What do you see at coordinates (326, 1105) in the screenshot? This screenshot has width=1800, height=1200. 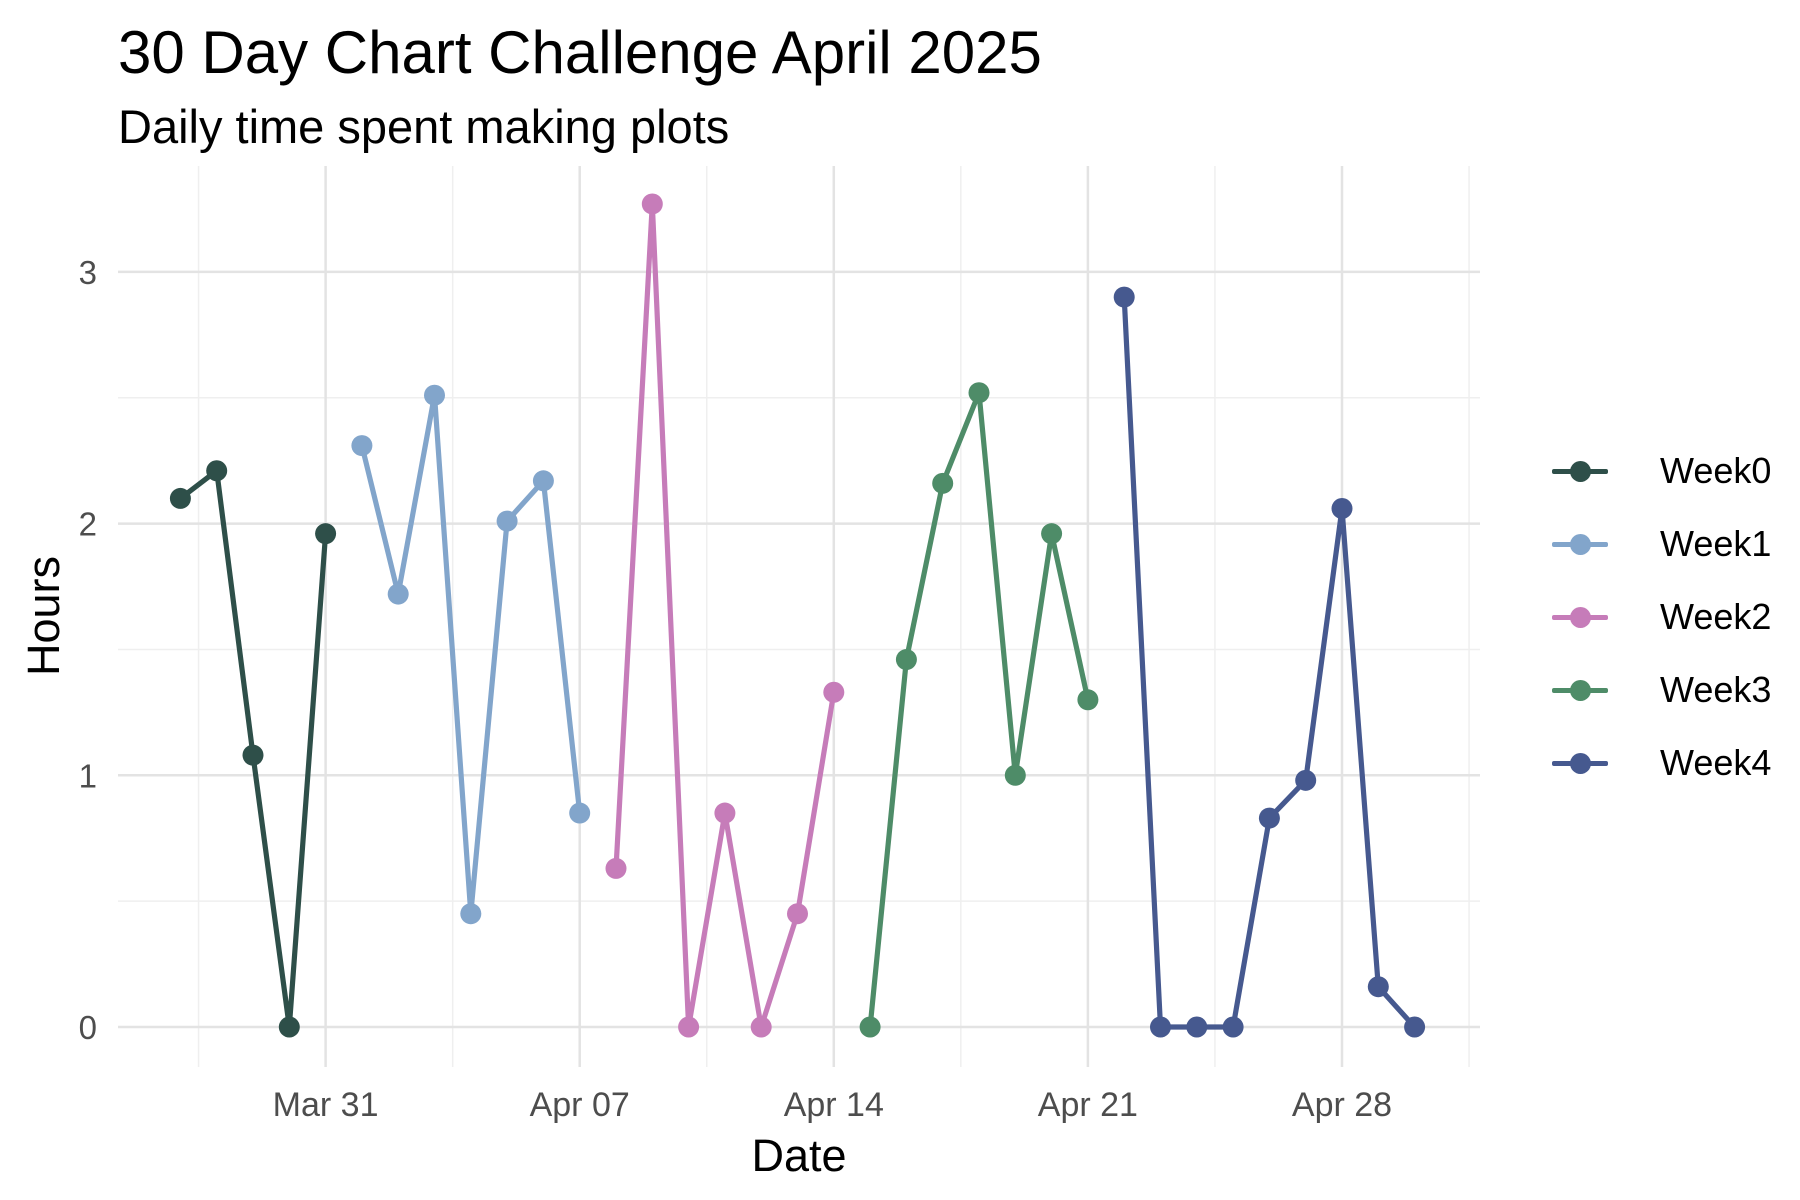 I see `x-tick-label: Mar 31` at bounding box center [326, 1105].